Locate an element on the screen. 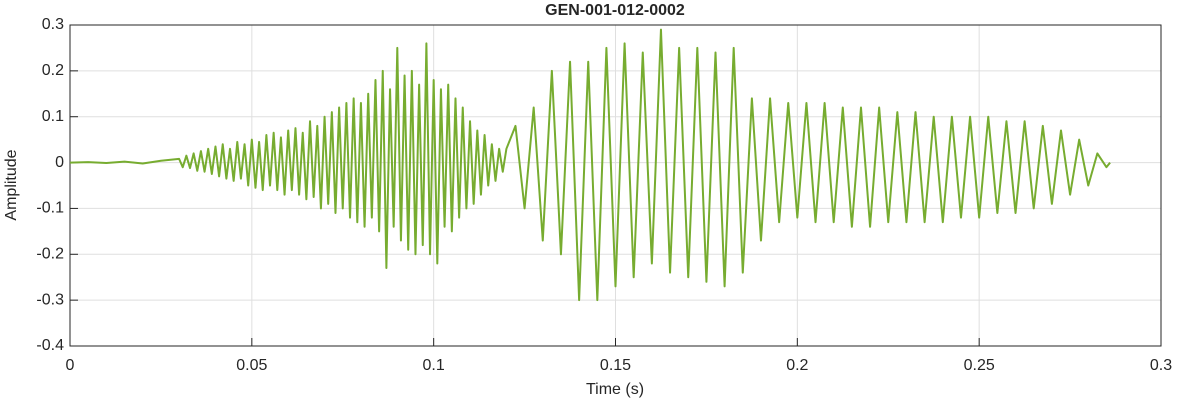  y-tick-label: -0.3 is located at coordinates (50, 299).